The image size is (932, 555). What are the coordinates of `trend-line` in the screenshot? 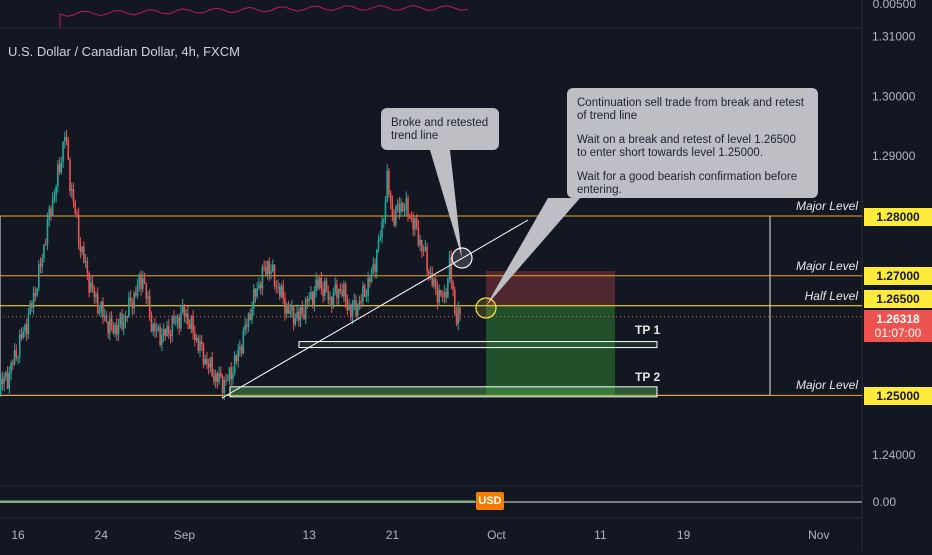 It's located at (375, 309).